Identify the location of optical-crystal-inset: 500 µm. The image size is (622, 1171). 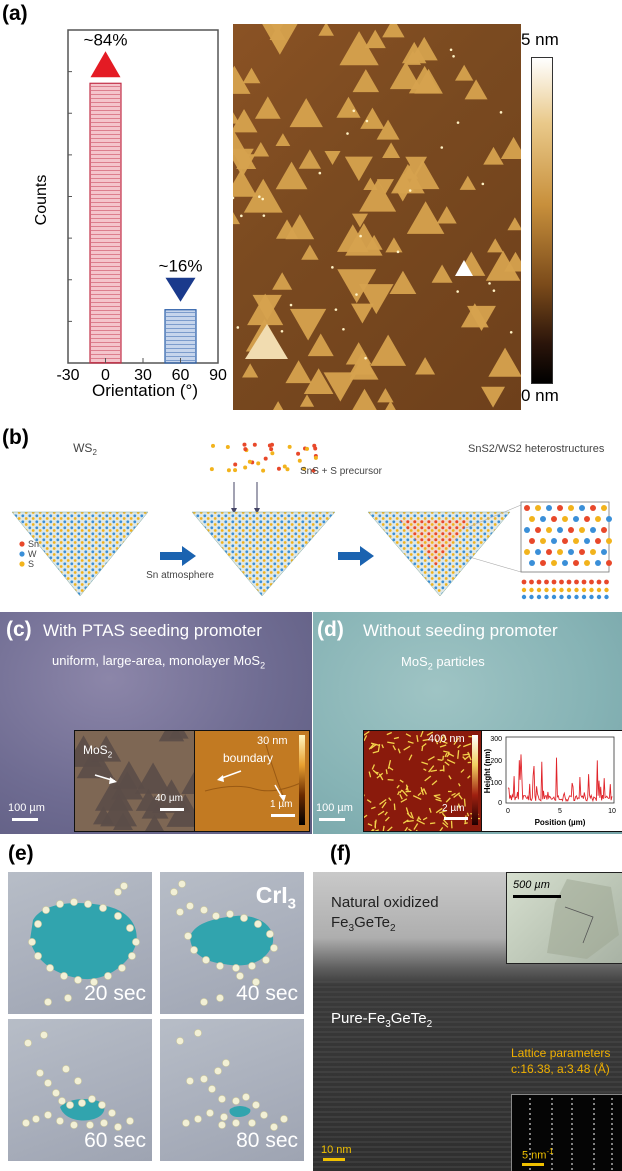
(564, 918).